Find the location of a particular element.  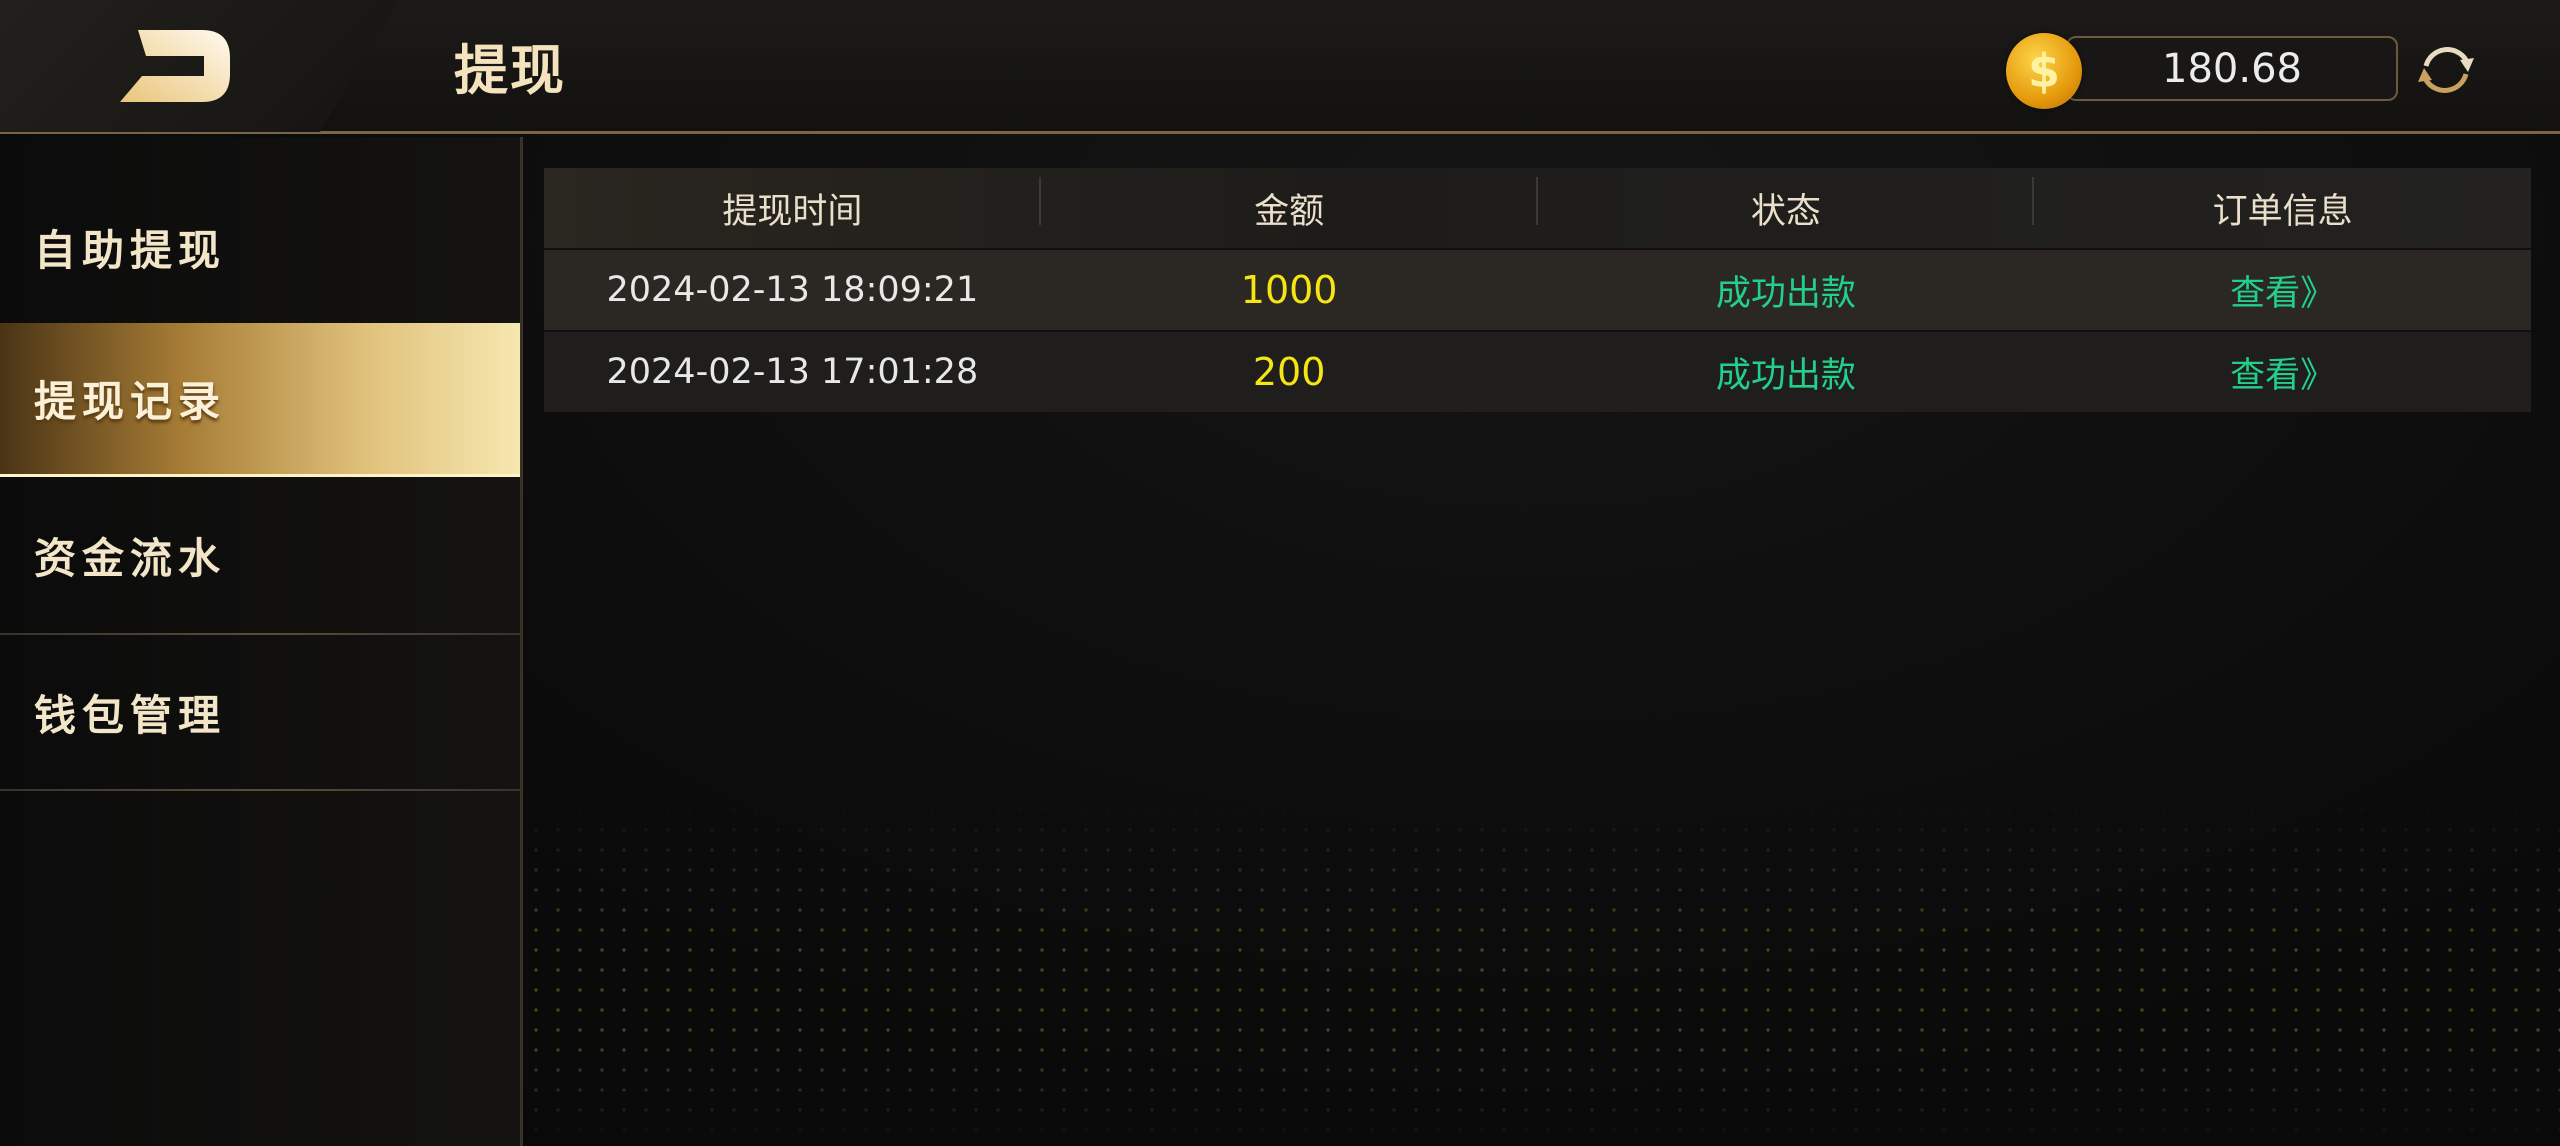

header: 提现 180.68 $ is located at coordinates (1280, 67).